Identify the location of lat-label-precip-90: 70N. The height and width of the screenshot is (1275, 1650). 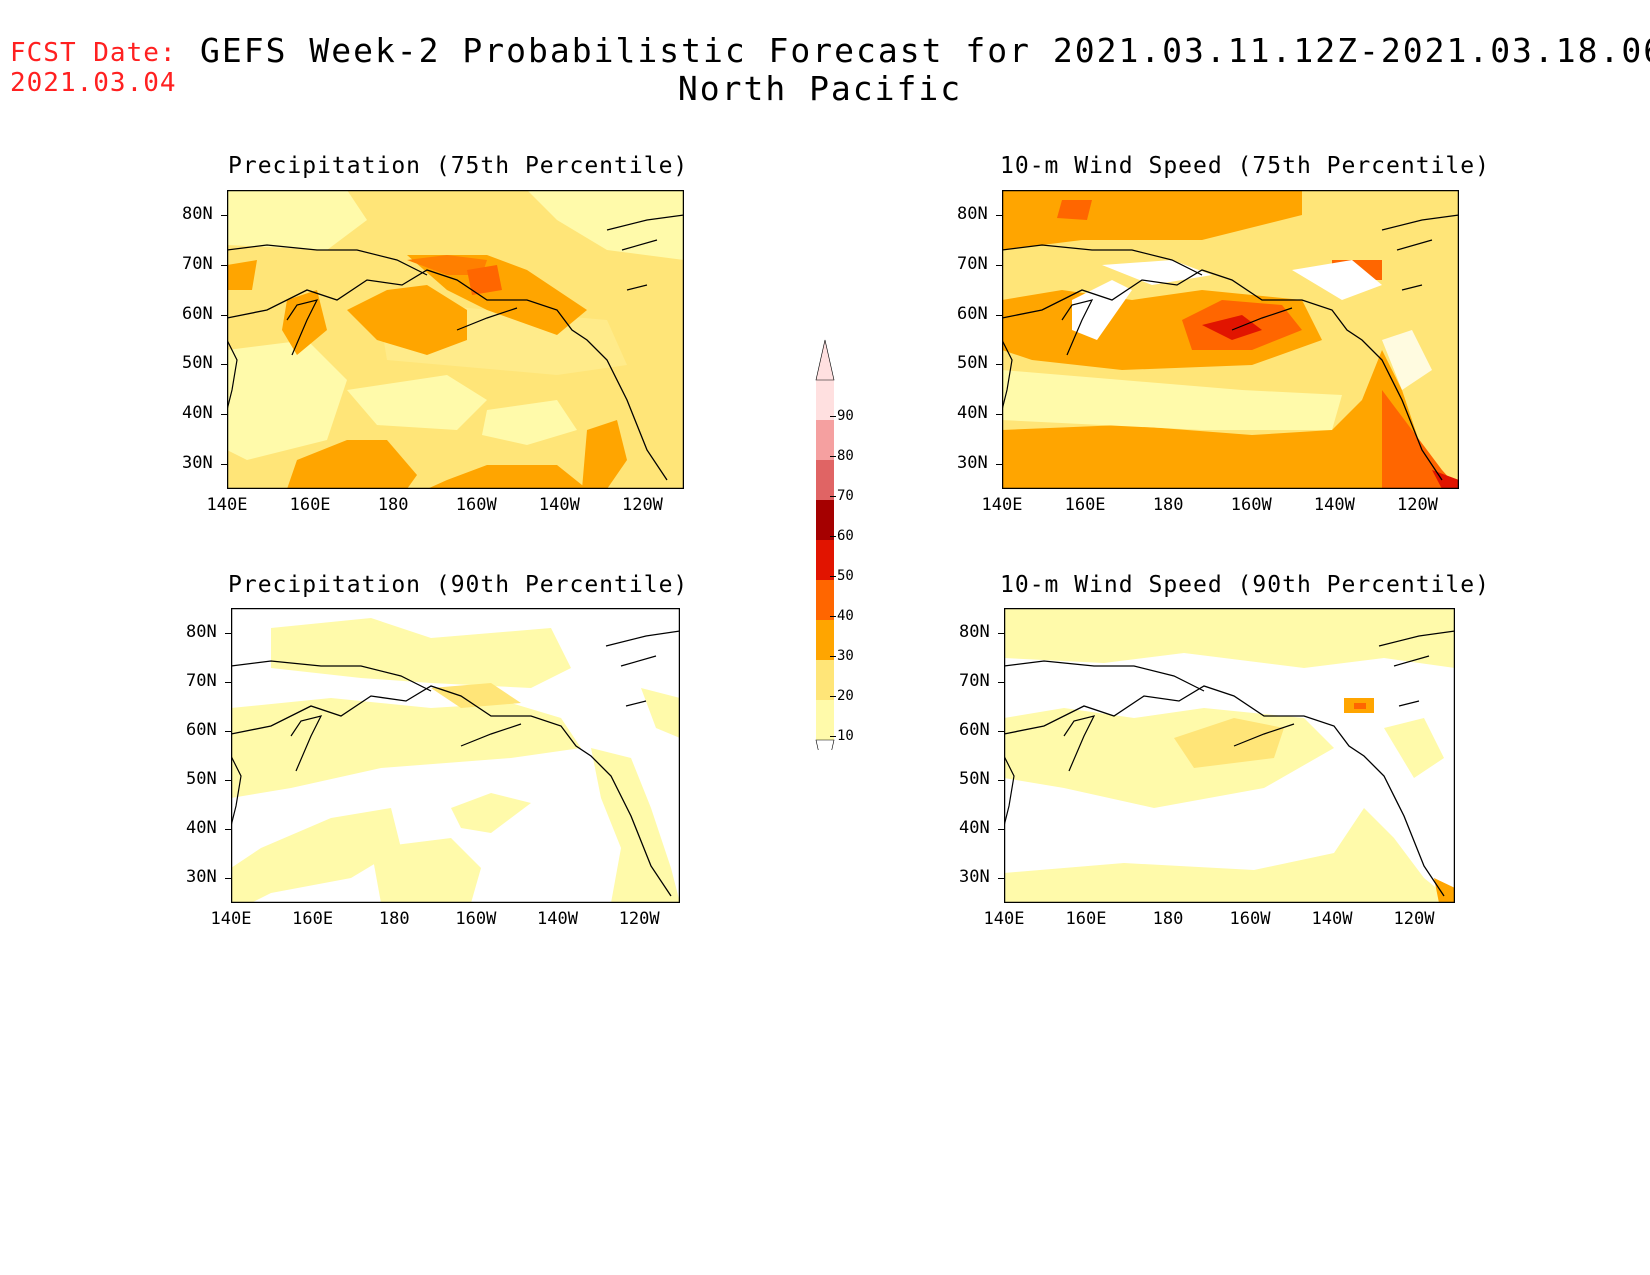
(201, 680).